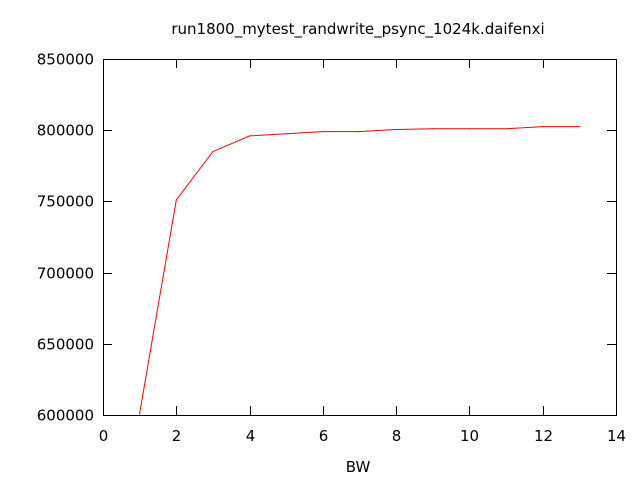 Image resolution: width=640 pixels, height=480 pixels. What do you see at coordinates (65, 131) in the screenshot?
I see `y-tick-label: 800000` at bounding box center [65, 131].